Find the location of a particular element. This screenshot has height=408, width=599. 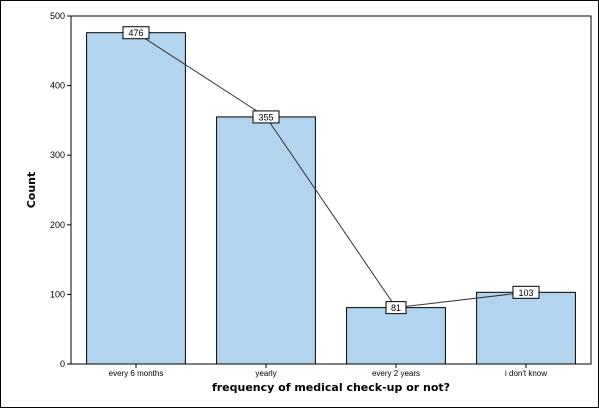

x-tick-label: i don't know is located at coordinates (526, 373).